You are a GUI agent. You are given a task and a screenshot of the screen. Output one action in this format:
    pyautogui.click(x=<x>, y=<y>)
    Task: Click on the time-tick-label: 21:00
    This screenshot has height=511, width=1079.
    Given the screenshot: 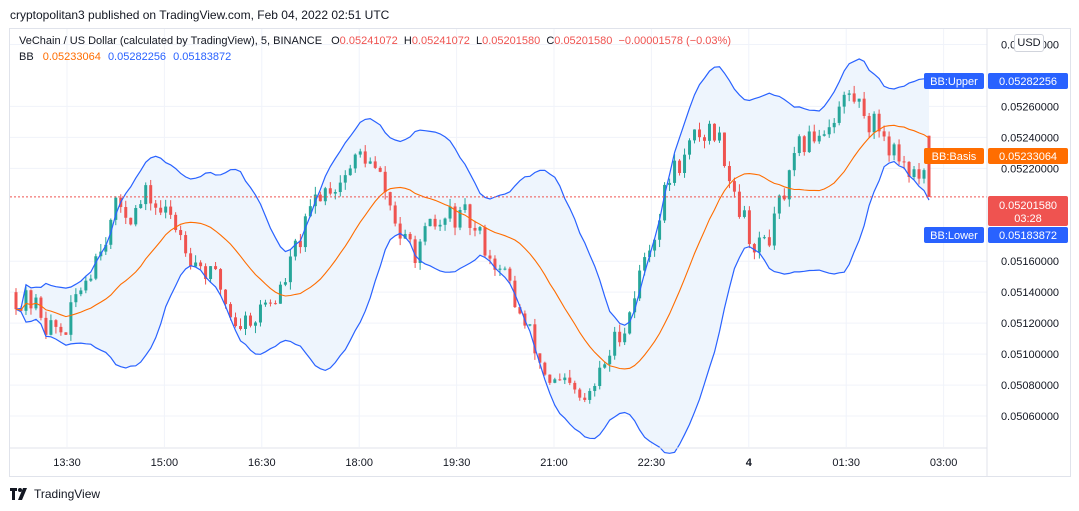 What is the action you would take?
    pyautogui.click(x=554, y=463)
    